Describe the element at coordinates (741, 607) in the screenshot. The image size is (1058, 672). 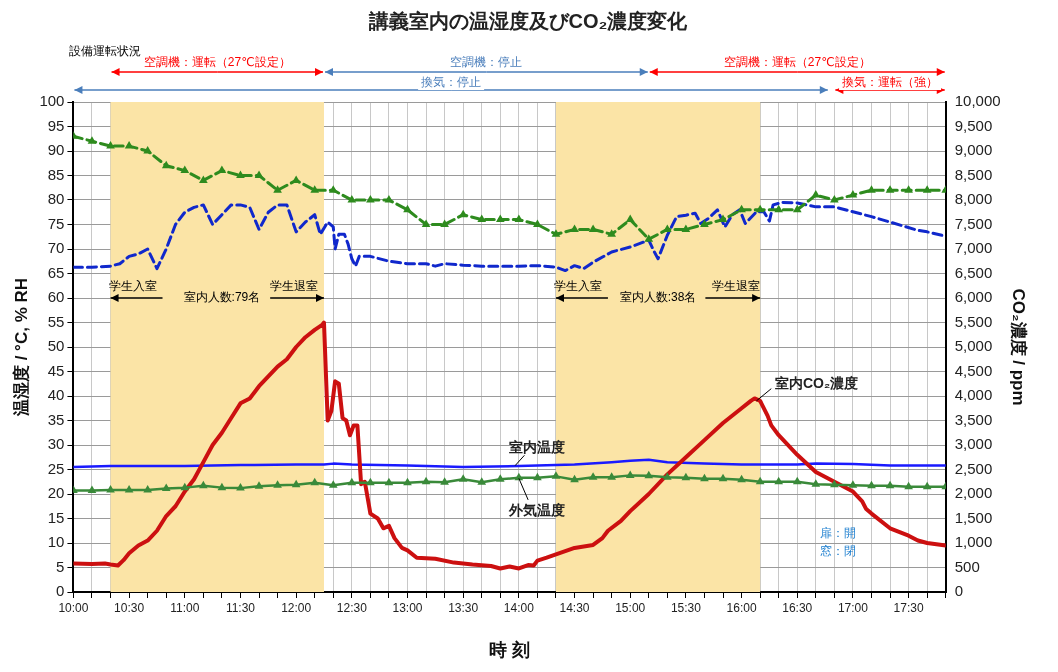
I see `x-tick-label: 16:00` at that location.